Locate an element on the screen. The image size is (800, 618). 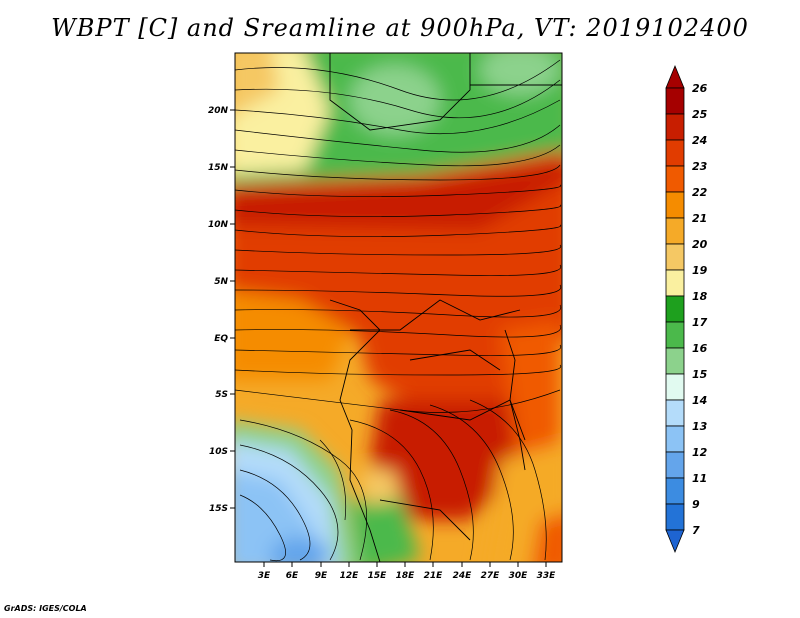
lon-label: 33E is located at coordinates (547, 576).